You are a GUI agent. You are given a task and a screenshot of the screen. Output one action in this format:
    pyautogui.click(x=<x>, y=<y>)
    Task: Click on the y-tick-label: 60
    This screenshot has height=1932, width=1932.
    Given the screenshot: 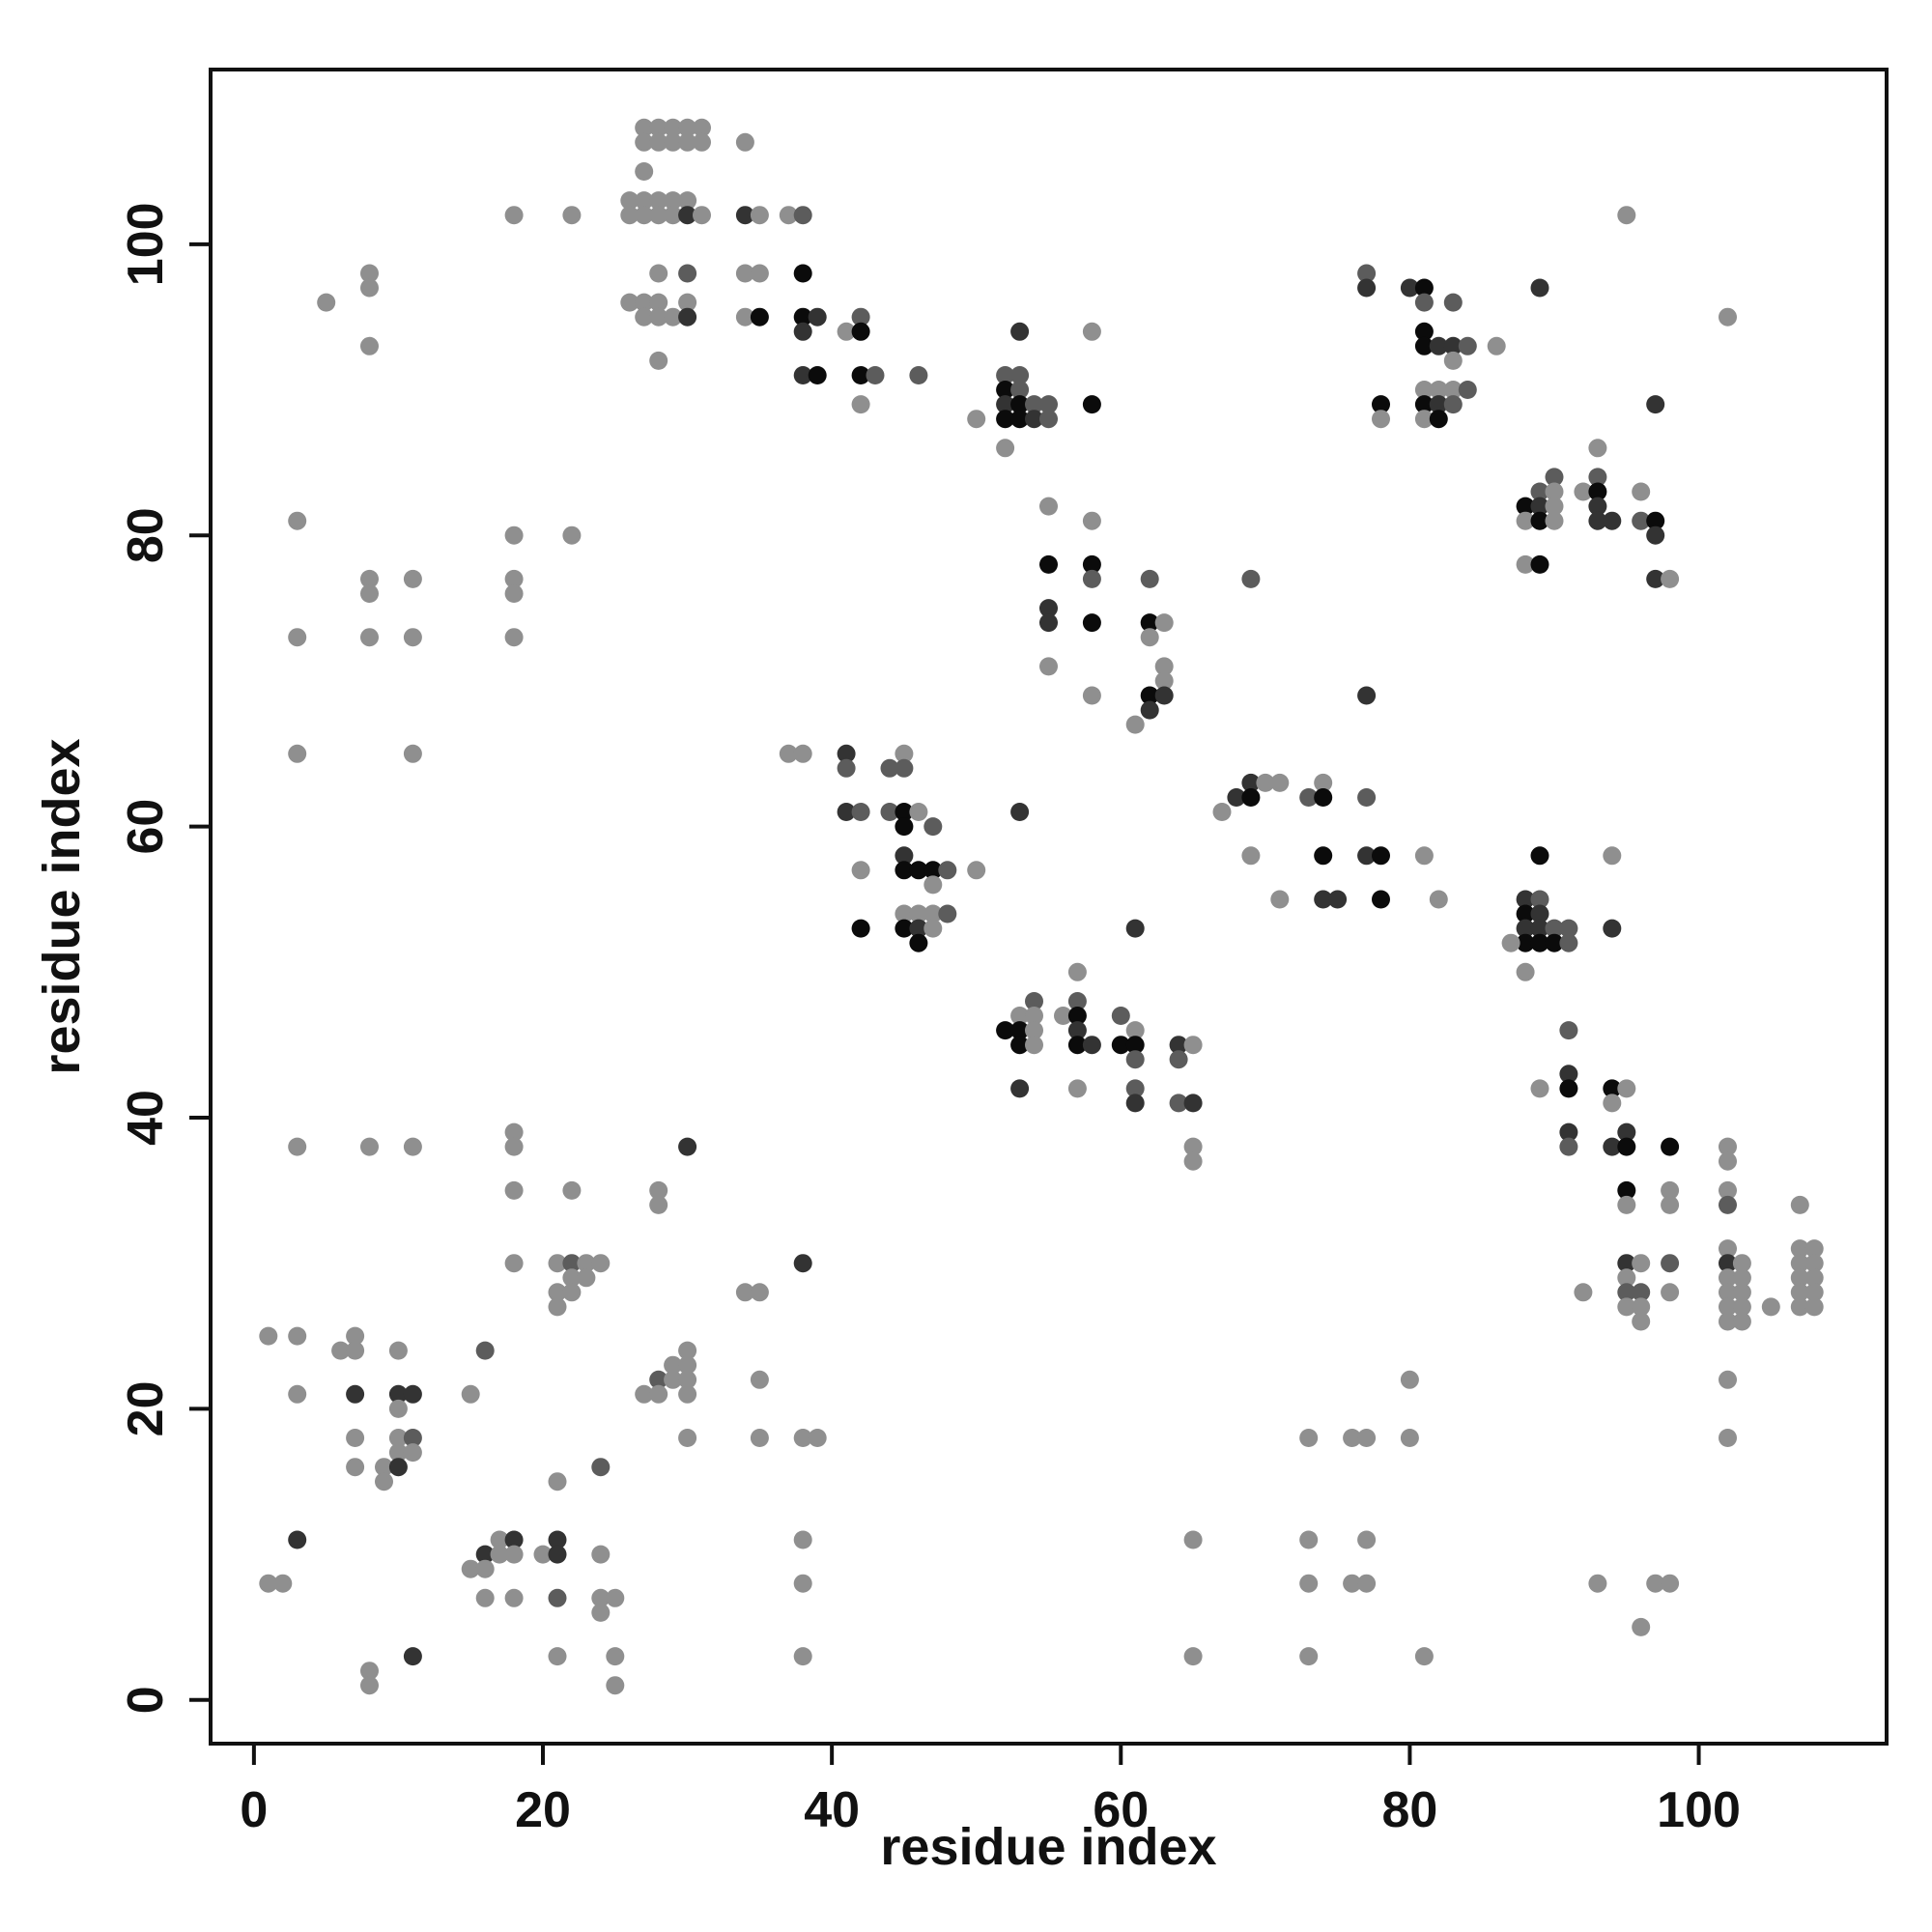 What is the action you would take?
    pyautogui.click(x=146, y=827)
    